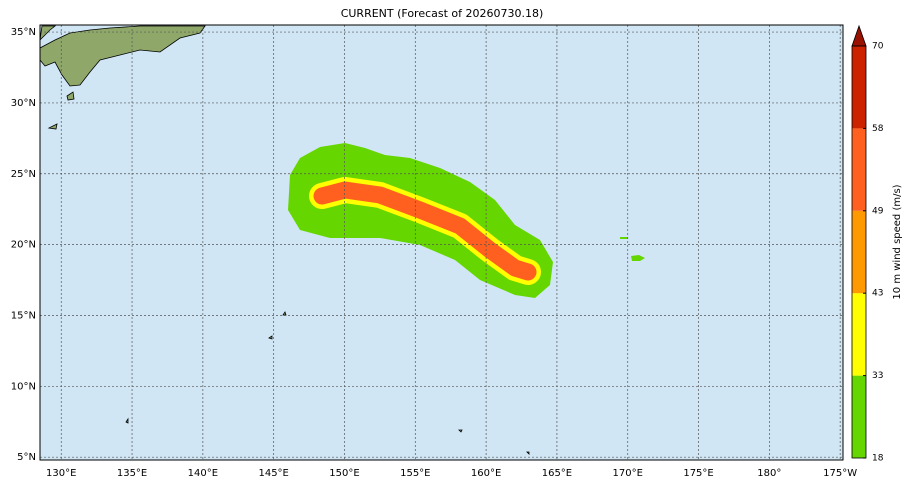 The height and width of the screenshot is (487, 911). Describe the element at coordinates (442, 13) in the screenshot. I see `map-title: CURRENT (Forecast of 20260730.18)` at that location.